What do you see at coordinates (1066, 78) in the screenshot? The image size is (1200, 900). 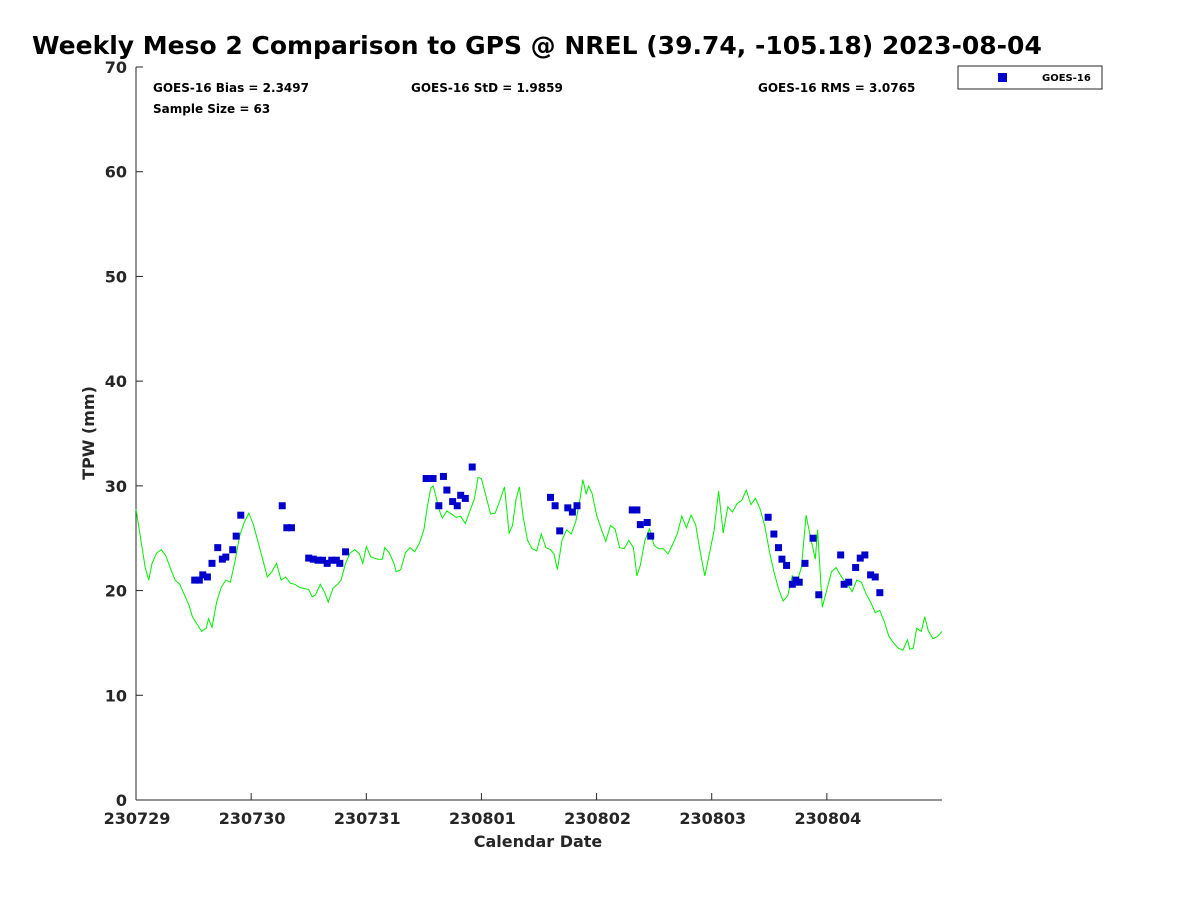 I see `legend-label-goes16: GOES-16` at bounding box center [1066, 78].